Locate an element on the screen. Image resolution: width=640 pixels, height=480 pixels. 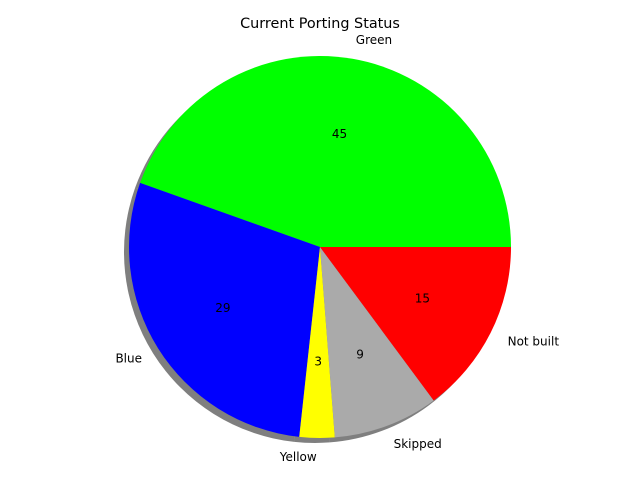
pie-slice-not-built is located at coordinates (415, 324).